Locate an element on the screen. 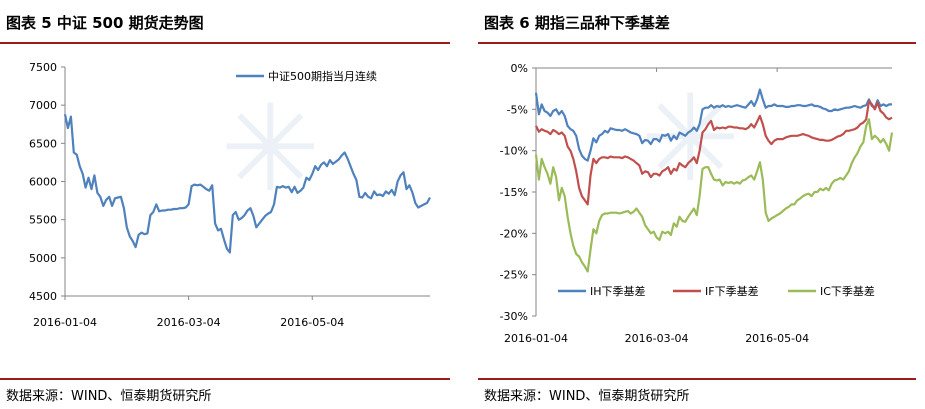 This screenshot has width=925, height=409. legend-label: IF下季基差 is located at coordinates (732, 291).